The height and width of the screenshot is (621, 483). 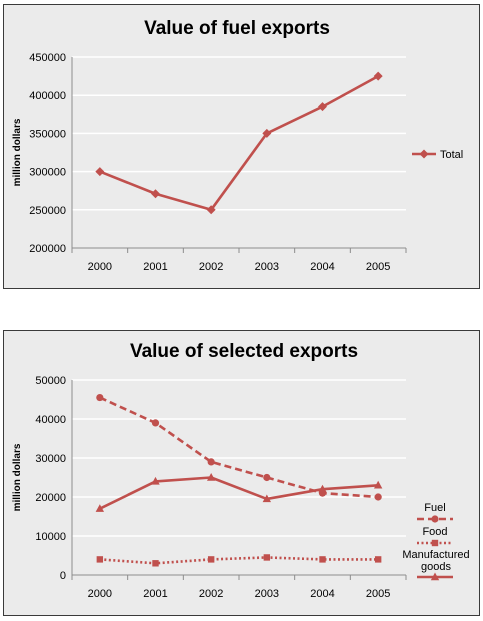 I want to click on y-tick-label: 400000, so click(x=47, y=96).